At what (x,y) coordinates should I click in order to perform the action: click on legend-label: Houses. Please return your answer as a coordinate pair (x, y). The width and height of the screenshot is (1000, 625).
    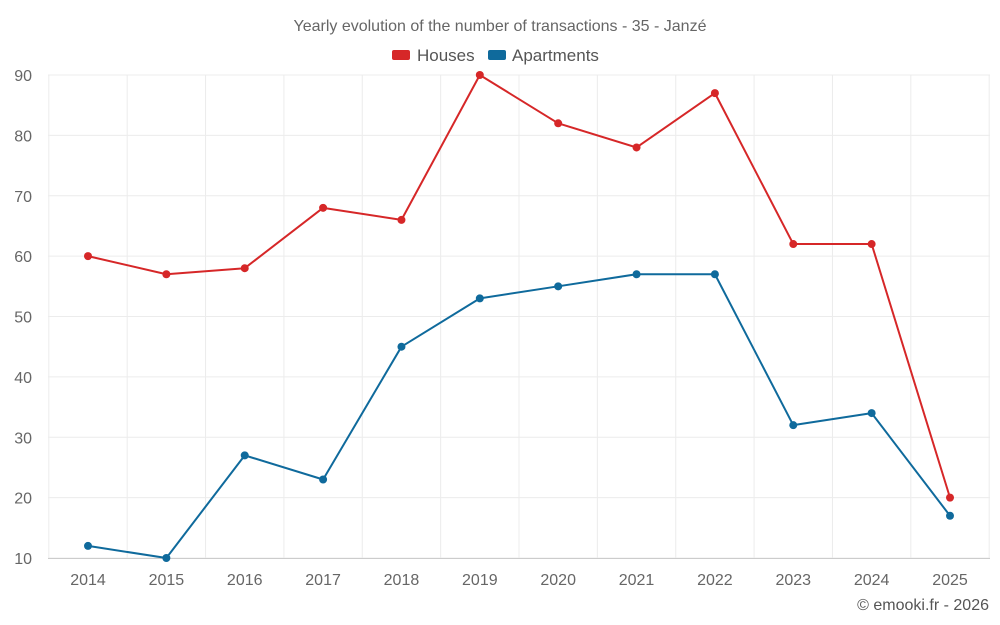
    Looking at the image, I should click on (446, 55).